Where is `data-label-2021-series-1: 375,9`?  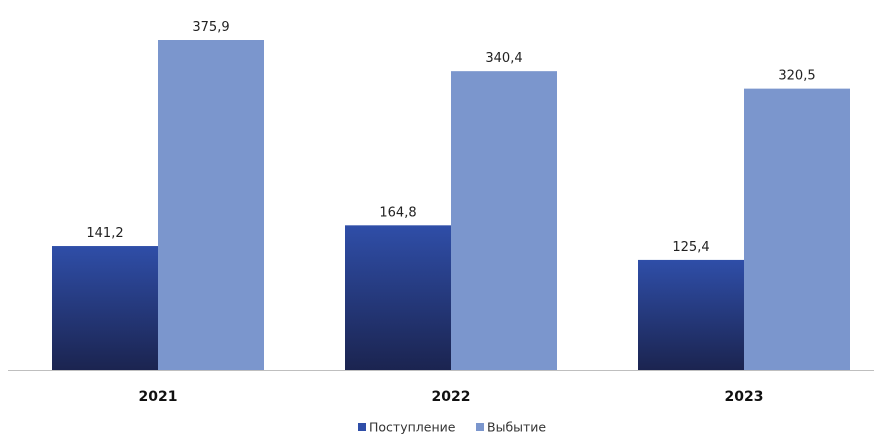
data-label-2021-series-1: 375,9 is located at coordinates (210, 27).